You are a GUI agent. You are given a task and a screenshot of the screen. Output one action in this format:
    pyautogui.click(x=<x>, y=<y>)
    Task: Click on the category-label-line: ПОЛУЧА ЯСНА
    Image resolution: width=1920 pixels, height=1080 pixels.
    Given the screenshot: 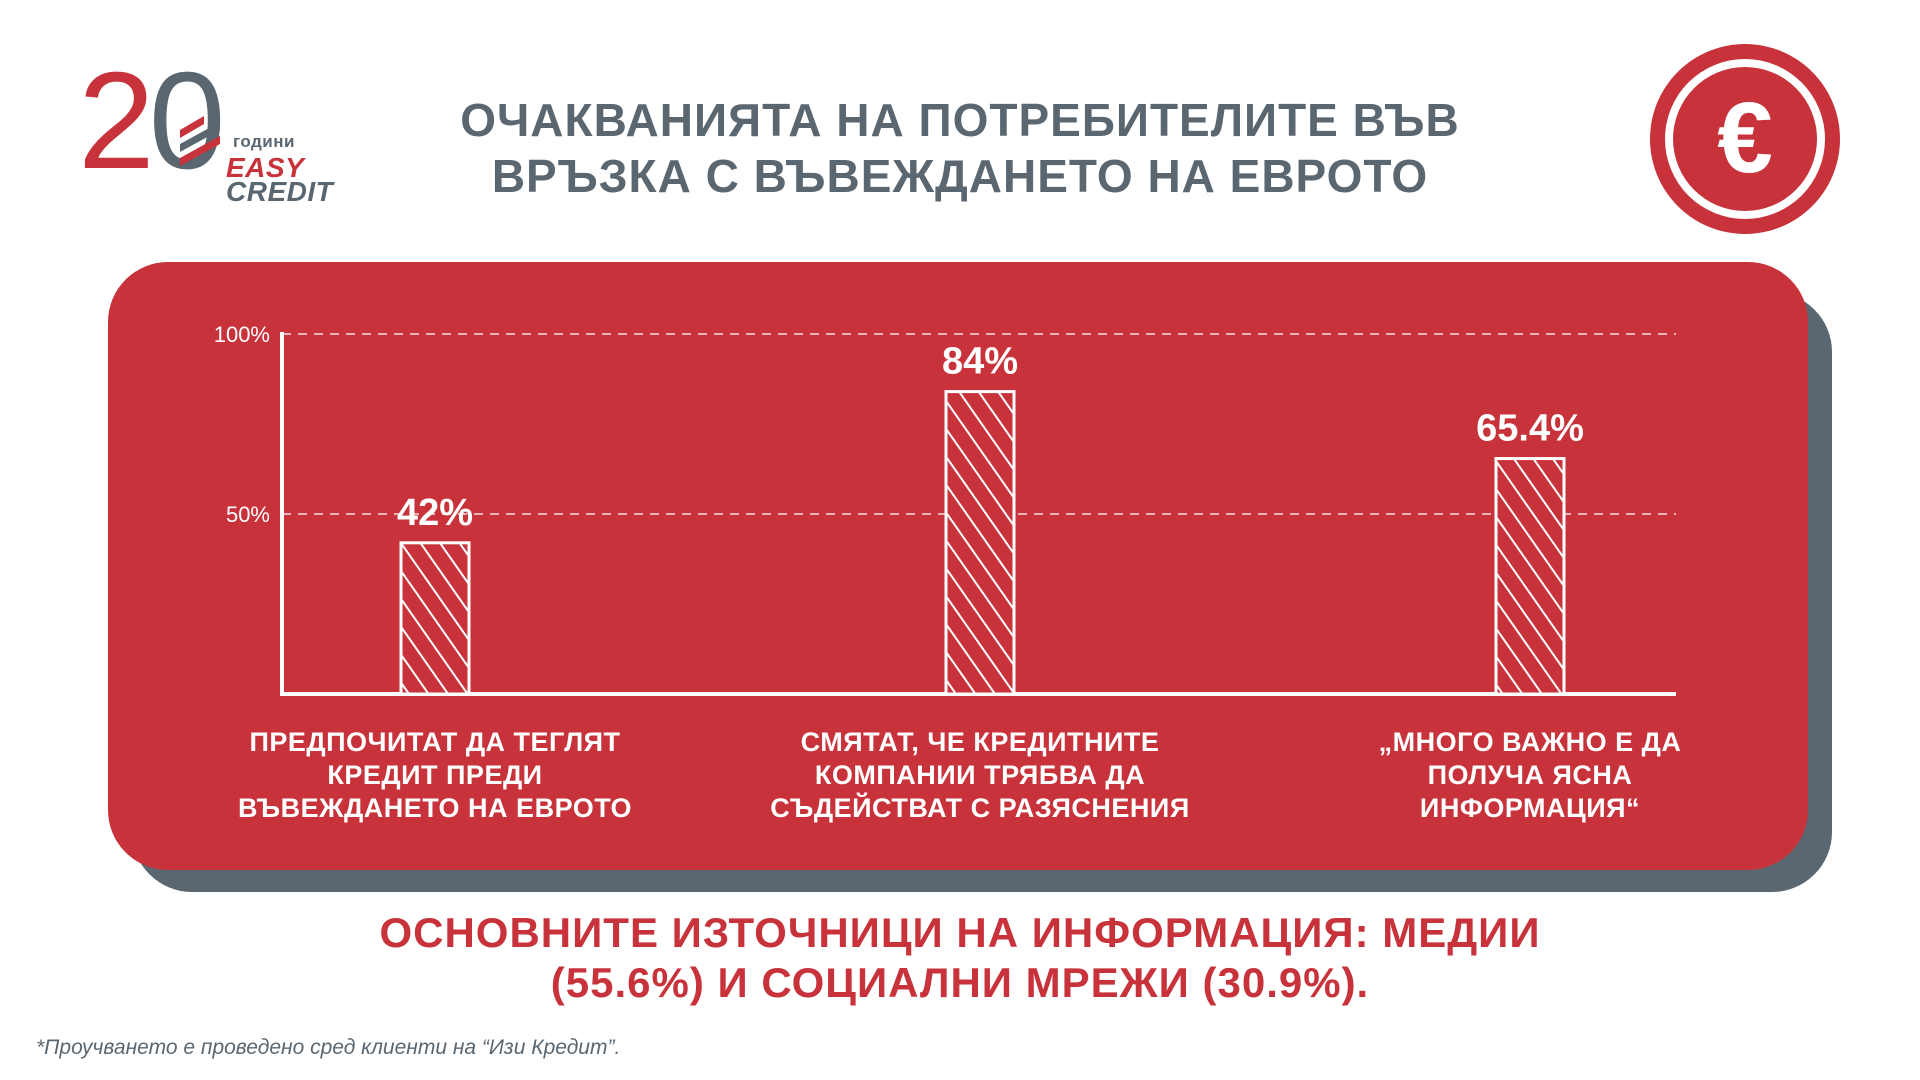 What is the action you would take?
    pyautogui.click(x=1530, y=775)
    